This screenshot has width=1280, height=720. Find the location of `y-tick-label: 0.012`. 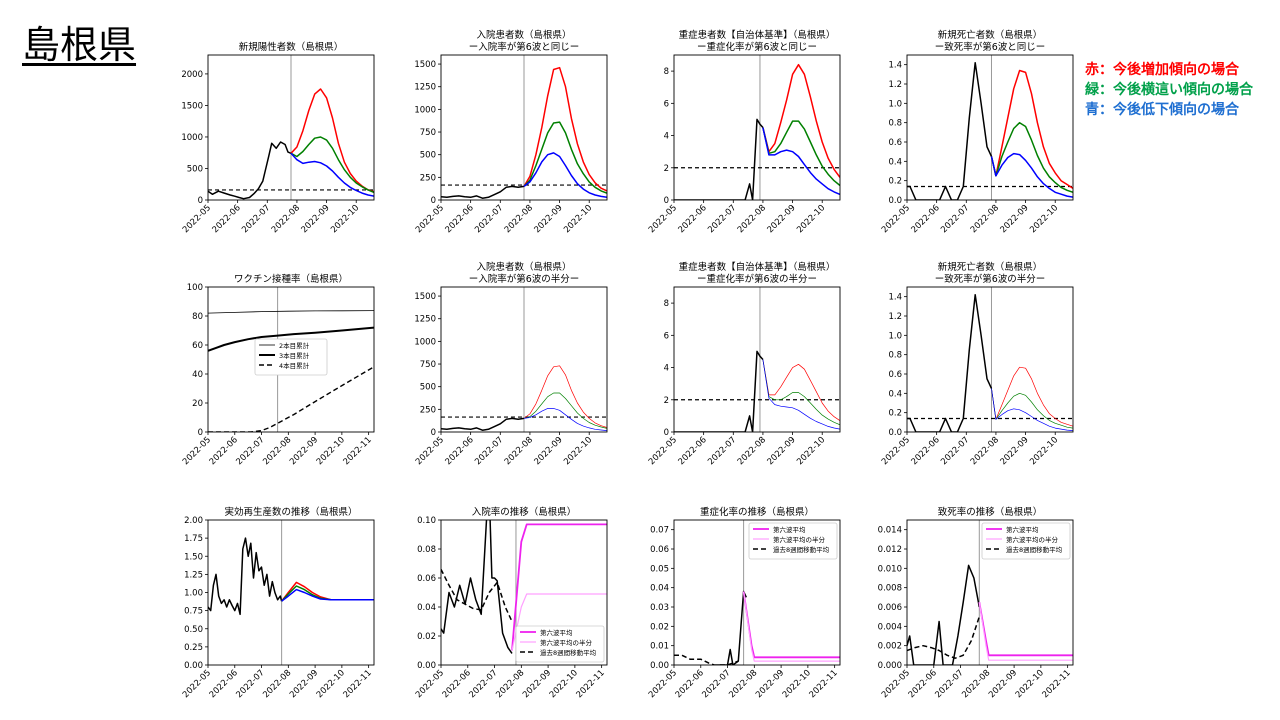

y-tick-label: 0.012 is located at coordinates (890, 550).